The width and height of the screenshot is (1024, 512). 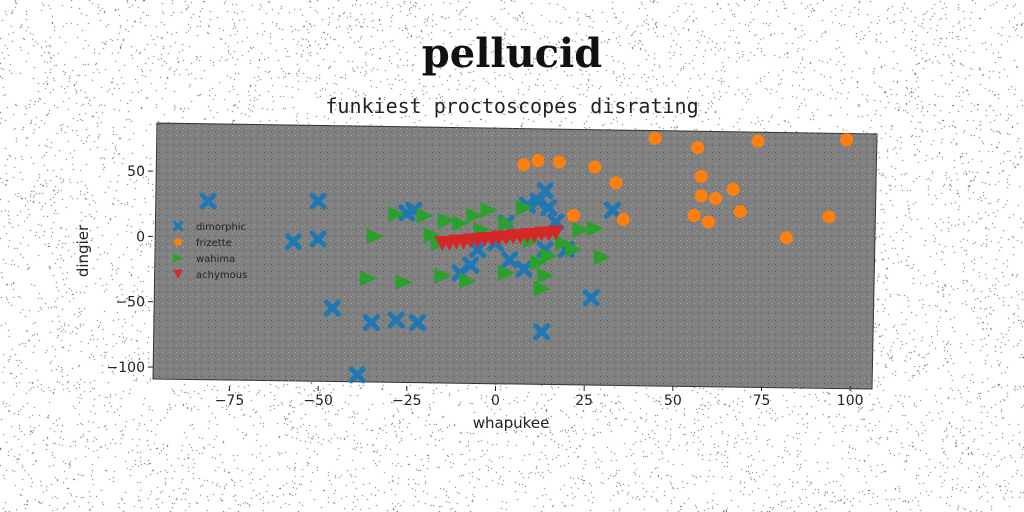 What do you see at coordinates (512, 53) in the screenshot?
I see `chart-title: pellucid` at bounding box center [512, 53].